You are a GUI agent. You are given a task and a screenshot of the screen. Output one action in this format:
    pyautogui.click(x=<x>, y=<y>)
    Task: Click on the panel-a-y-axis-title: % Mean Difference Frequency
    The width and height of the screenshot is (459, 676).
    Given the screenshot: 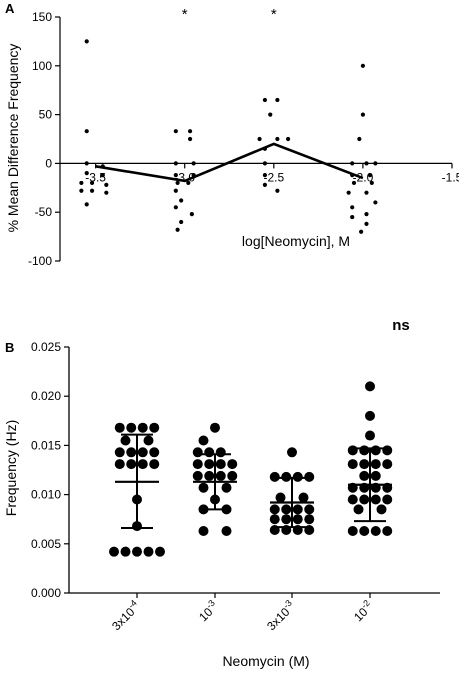 What is the action you would take?
    pyautogui.click(x=13, y=138)
    